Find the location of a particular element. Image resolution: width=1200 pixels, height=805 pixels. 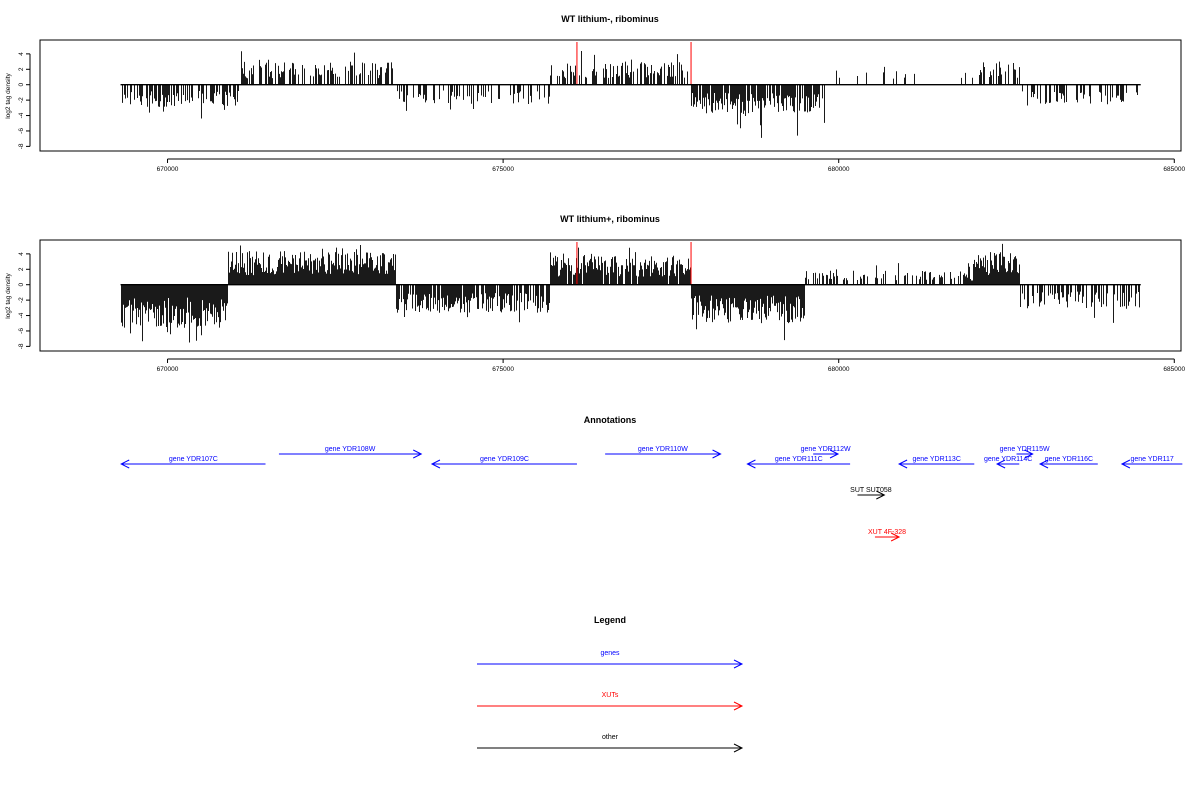

annotation-label: gene YDR114C is located at coordinates (1008, 459).